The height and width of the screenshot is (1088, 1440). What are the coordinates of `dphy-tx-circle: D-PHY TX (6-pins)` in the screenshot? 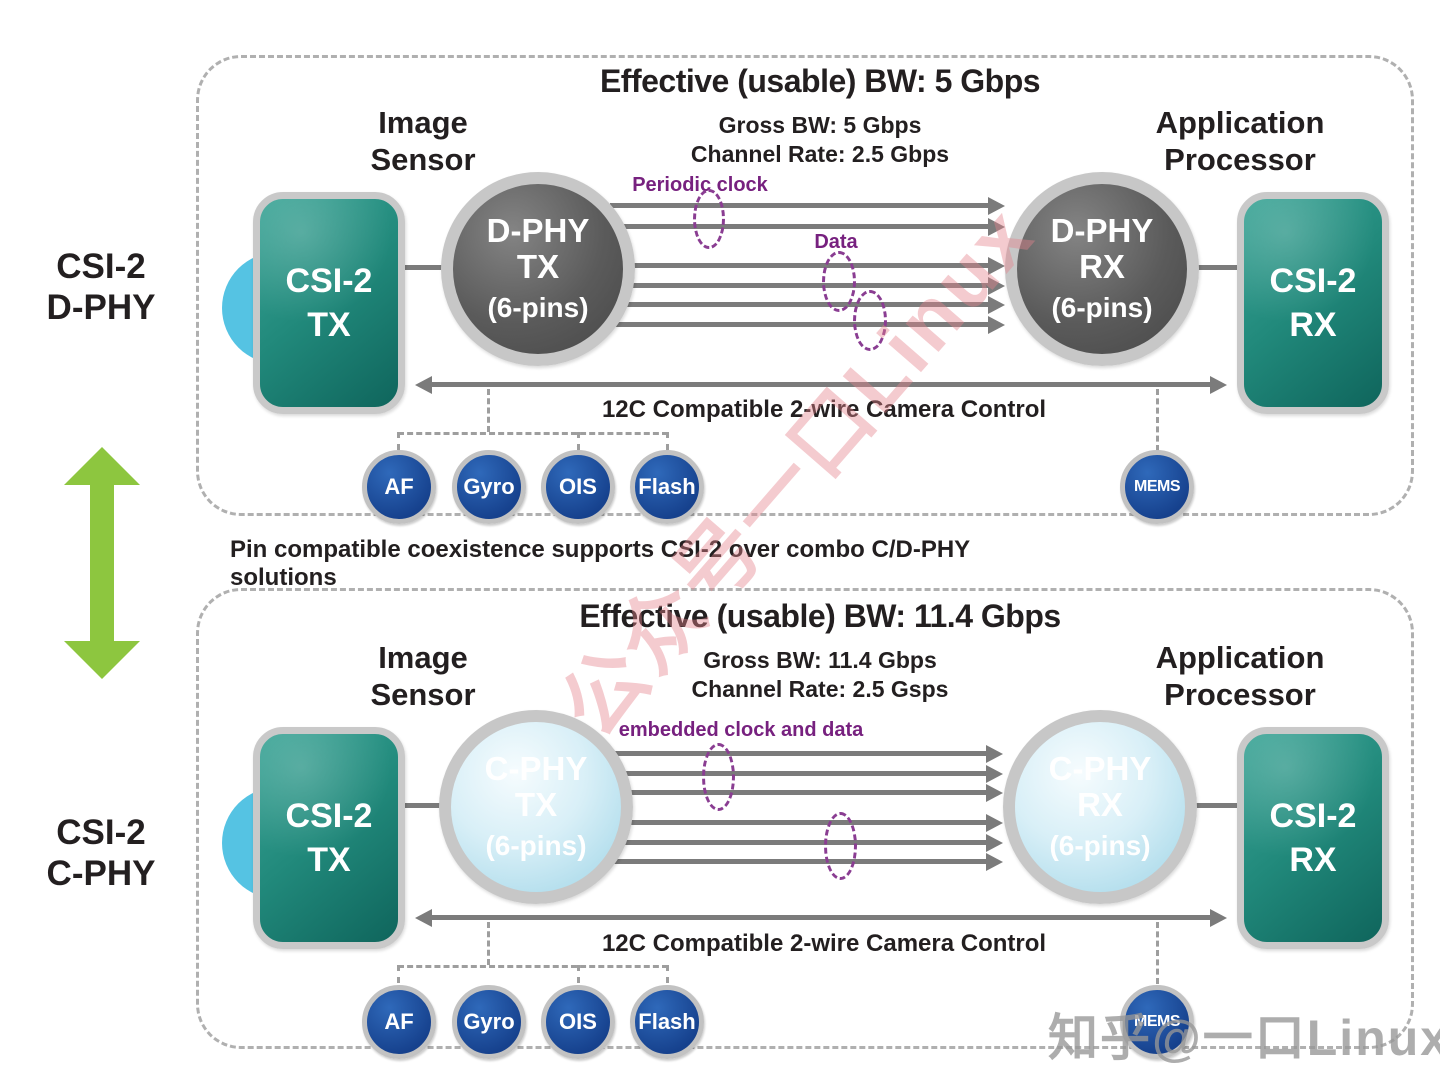 It's located at (538, 269).